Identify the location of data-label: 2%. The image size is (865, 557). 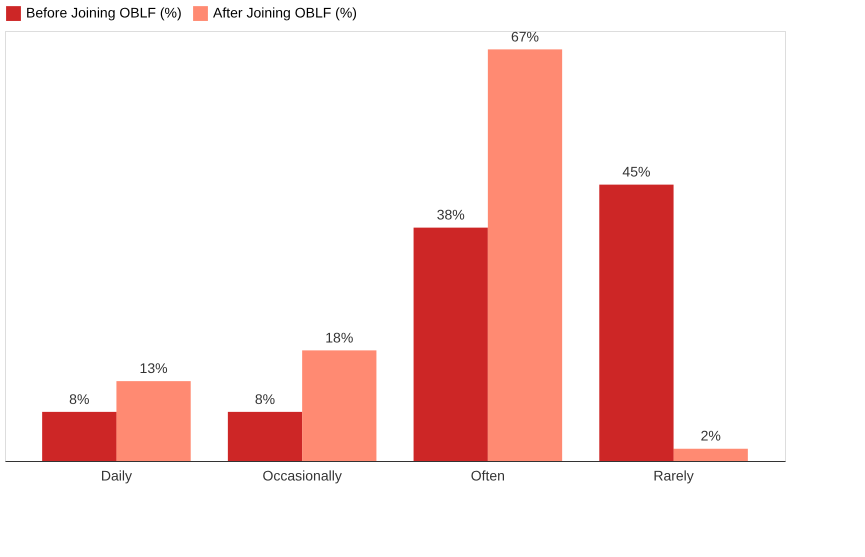
(710, 436).